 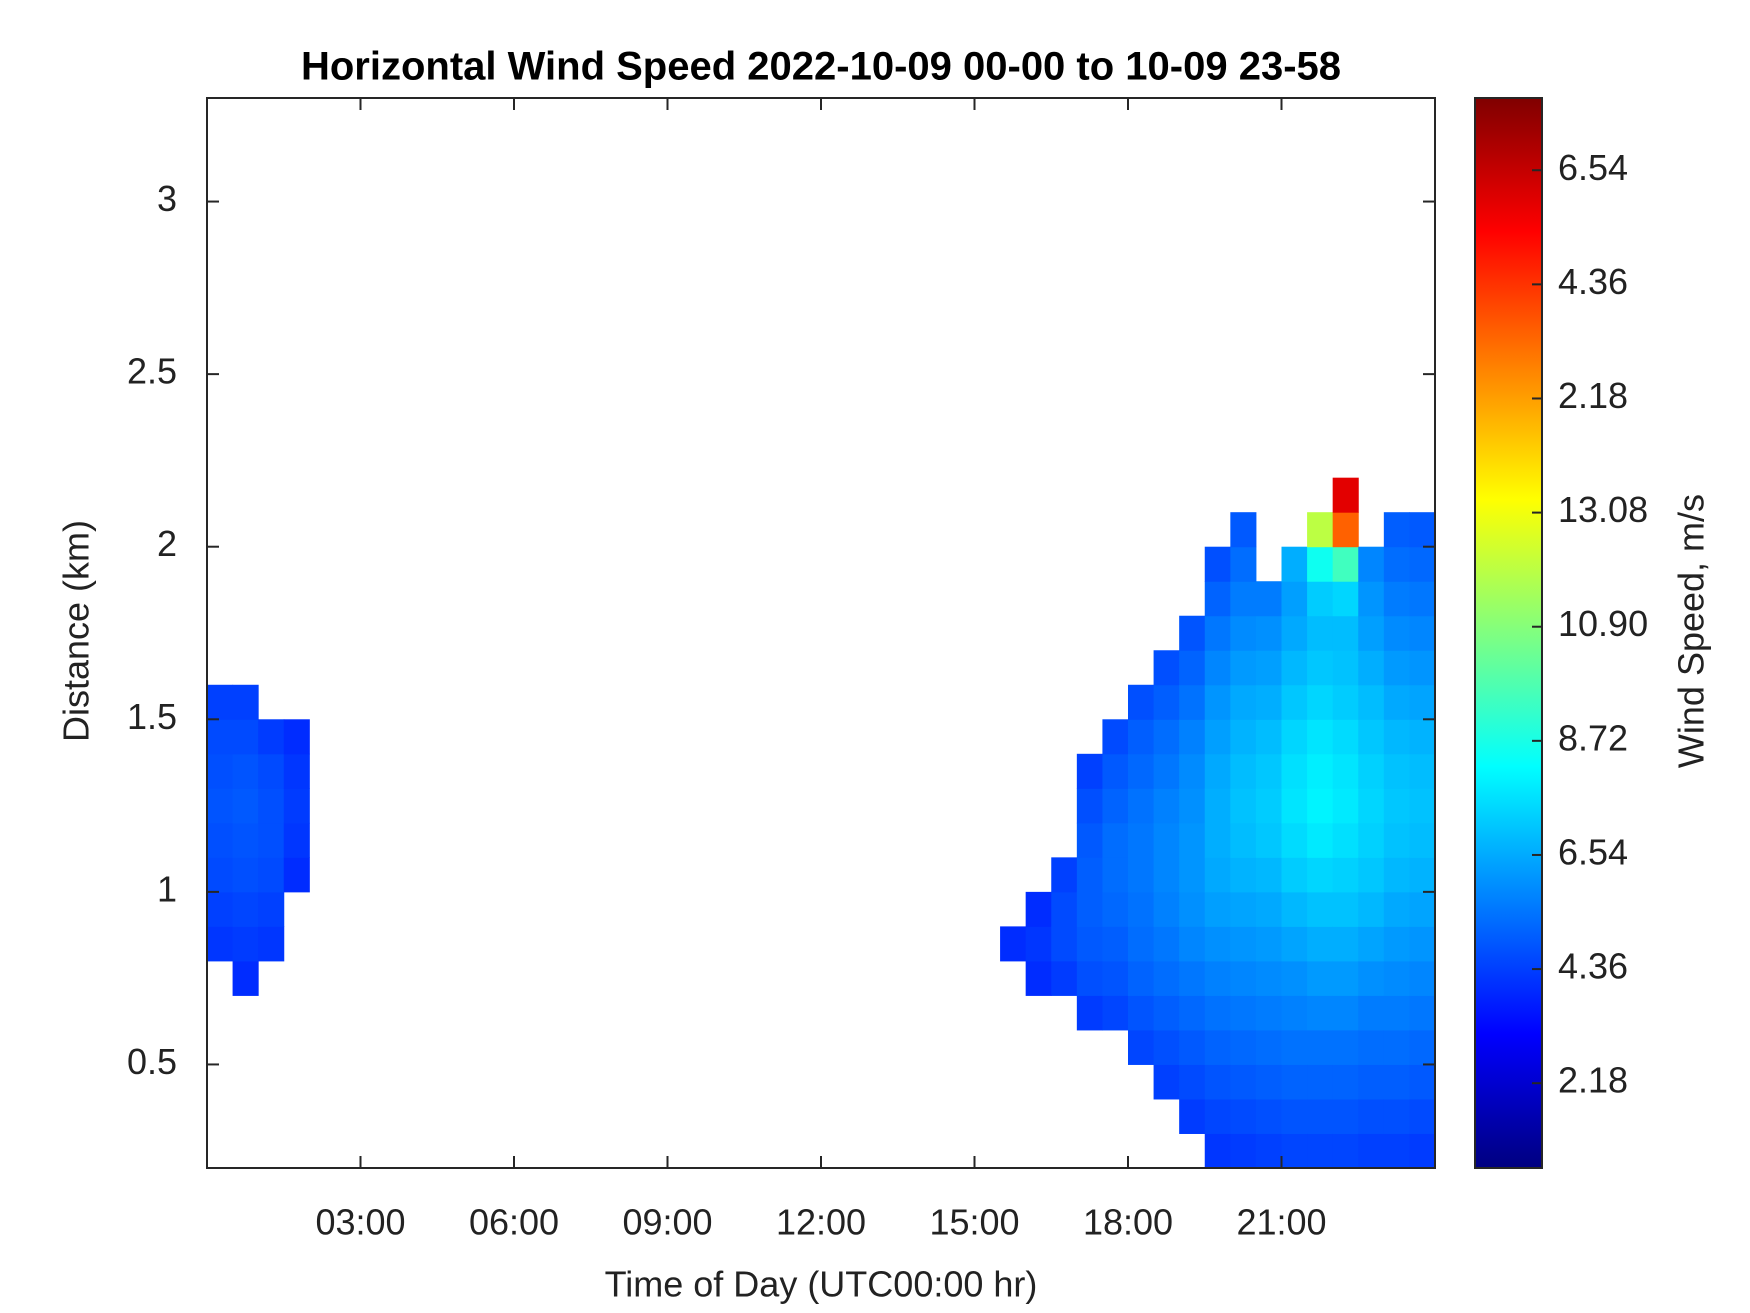 What do you see at coordinates (152, 371) in the screenshot?
I see `y-tick-label: 2.5` at bounding box center [152, 371].